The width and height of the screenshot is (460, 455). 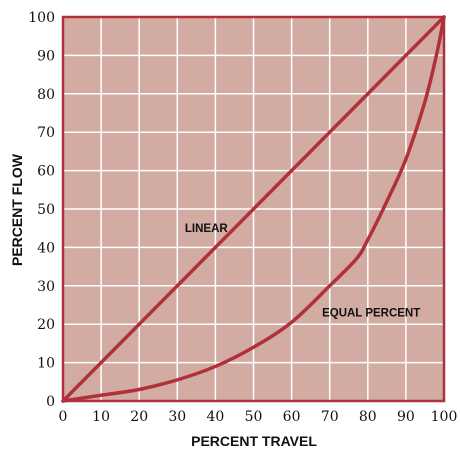 What do you see at coordinates (215, 417) in the screenshot?
I see `x-tick-label-40: 40` at bounding box center [215, 417].